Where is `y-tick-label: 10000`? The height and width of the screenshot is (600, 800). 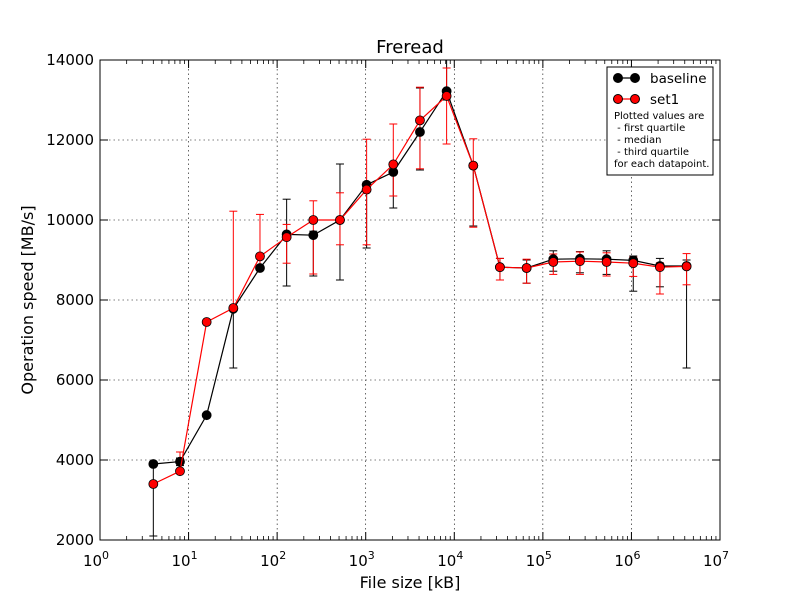 y-tick-label: 10000 is located at coordinates (70, 220).